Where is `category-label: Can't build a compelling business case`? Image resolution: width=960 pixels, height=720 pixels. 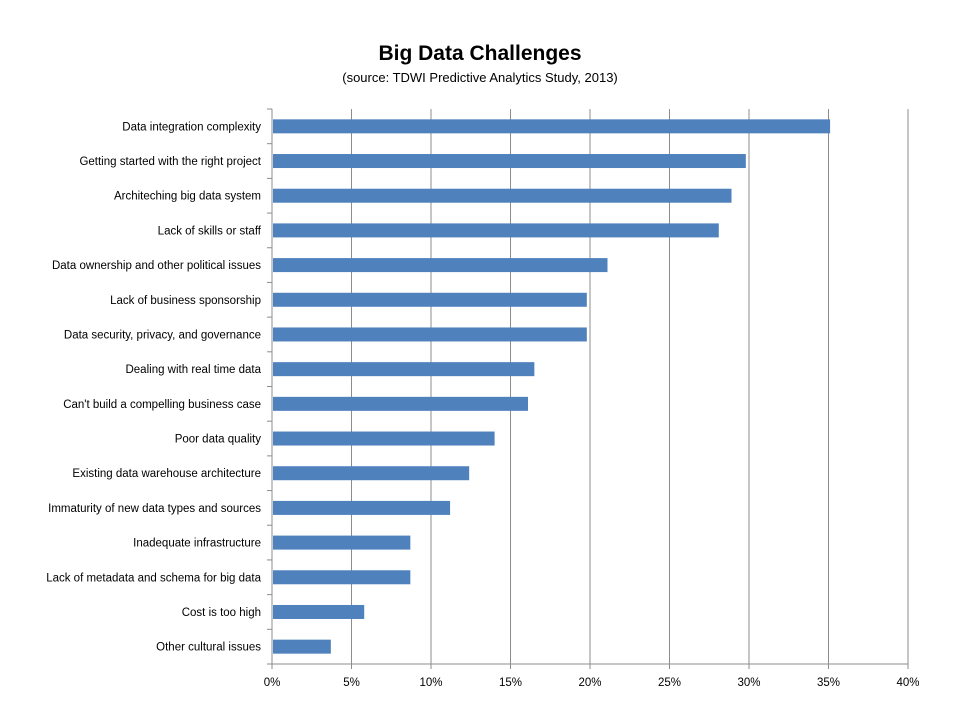
category-label: Can't build a compelling business case is located at coordinates (162, 405).